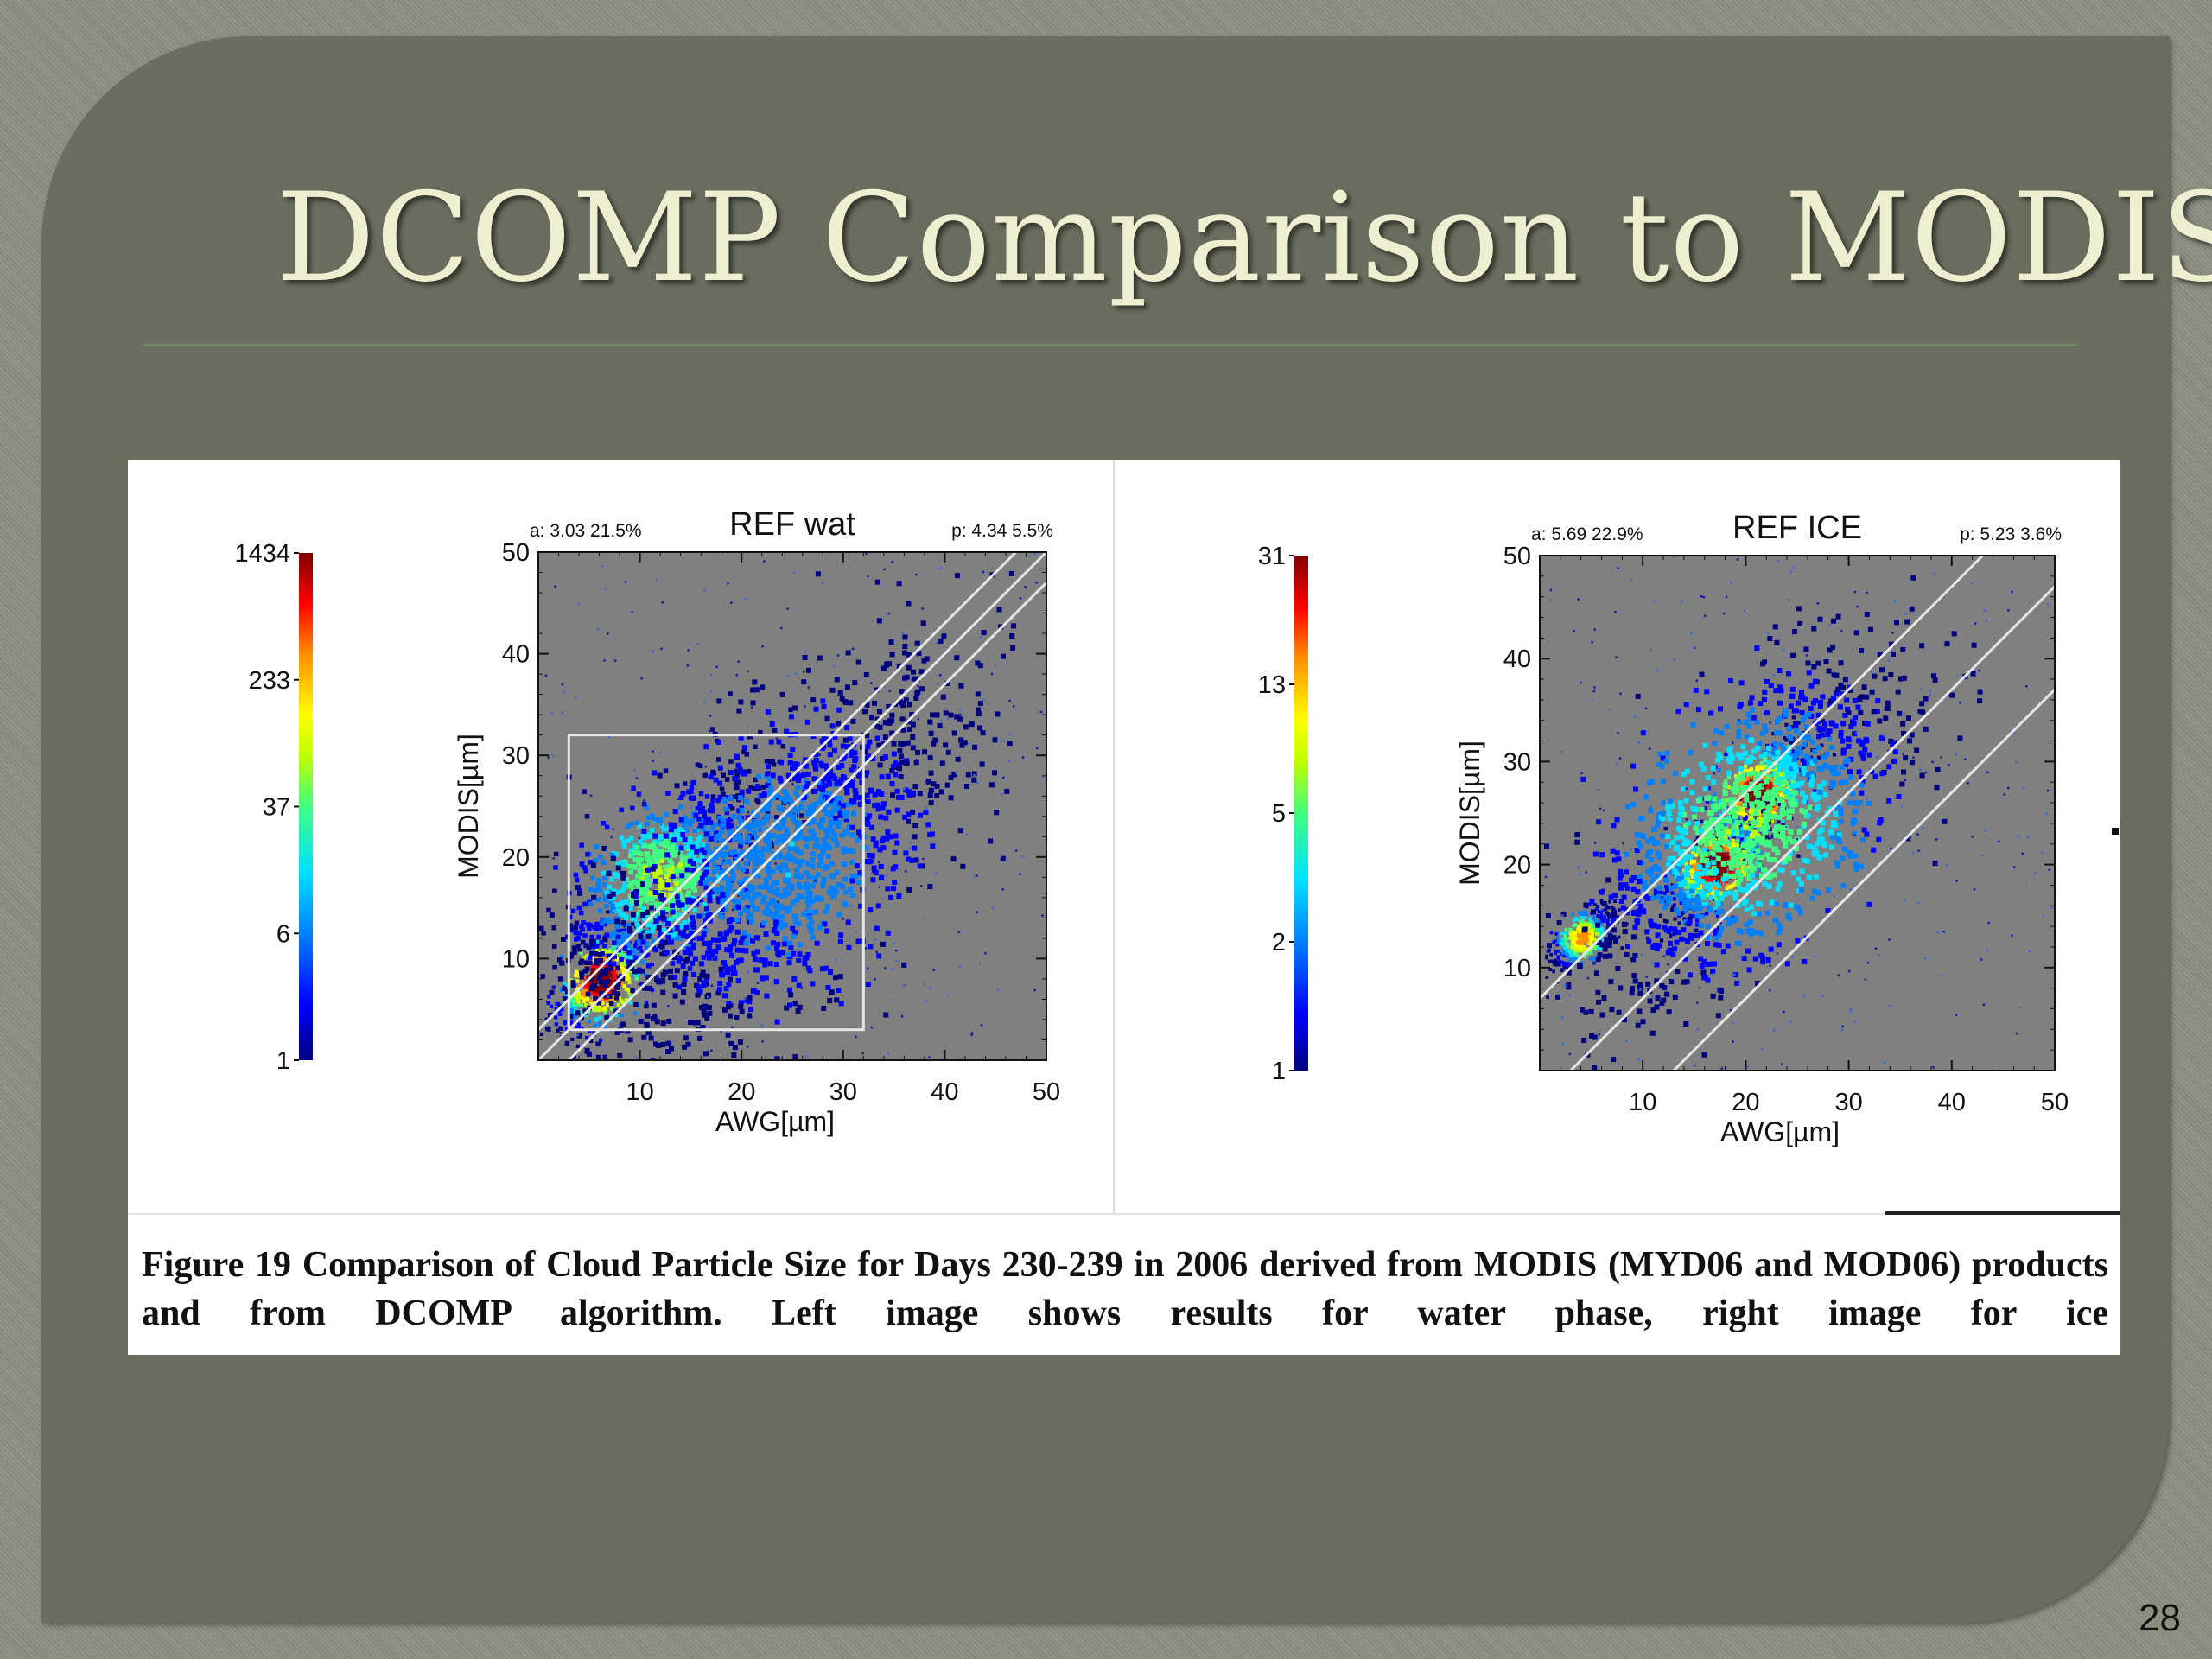  Describe the element at coordinates (283, 934) in the screenshot. I see `colorbar-tick-label: 6` at that location.